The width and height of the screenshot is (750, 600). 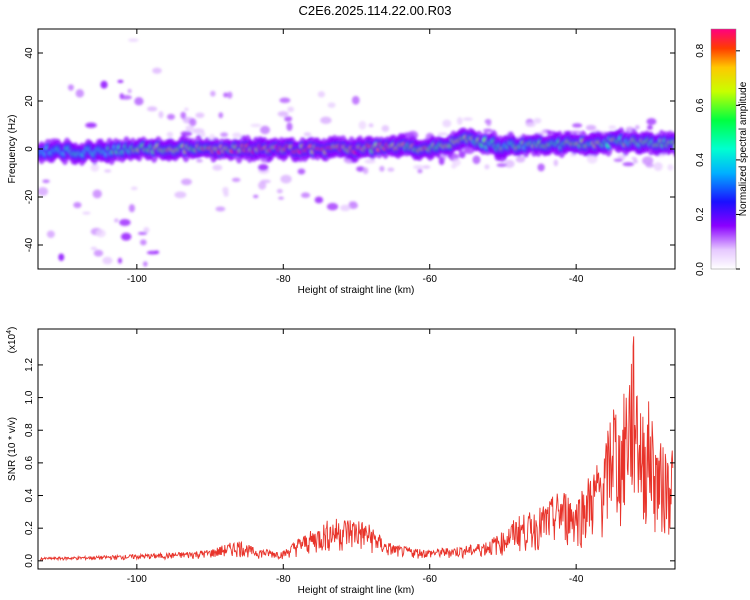 What do you see at coordinates (717, 159) in the screenshot?
I see `colorbar-ticks: 0.0 0.2 0.4 0.6 0.8` at bounding box center [717, 159].